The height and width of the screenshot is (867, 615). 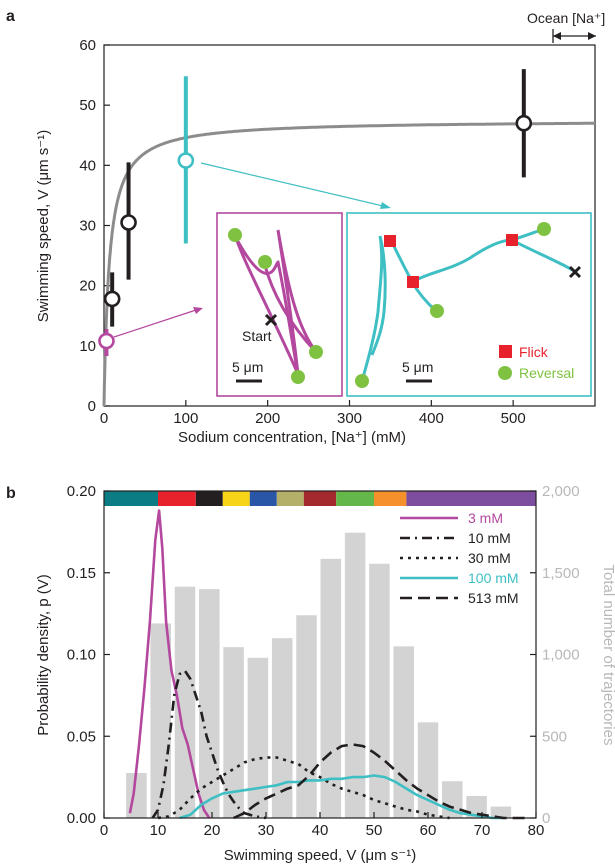 I want to click on x-tick-label: 10, so click(x=158, y=830).